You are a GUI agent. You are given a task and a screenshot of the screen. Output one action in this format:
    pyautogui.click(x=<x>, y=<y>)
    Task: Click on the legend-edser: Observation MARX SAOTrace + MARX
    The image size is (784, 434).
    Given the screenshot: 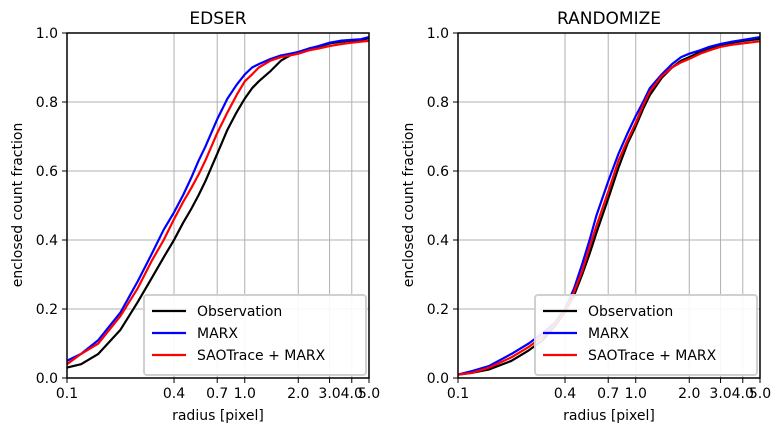 What is the action you would take?
    pyautogui.click(x=255, y=335)
    